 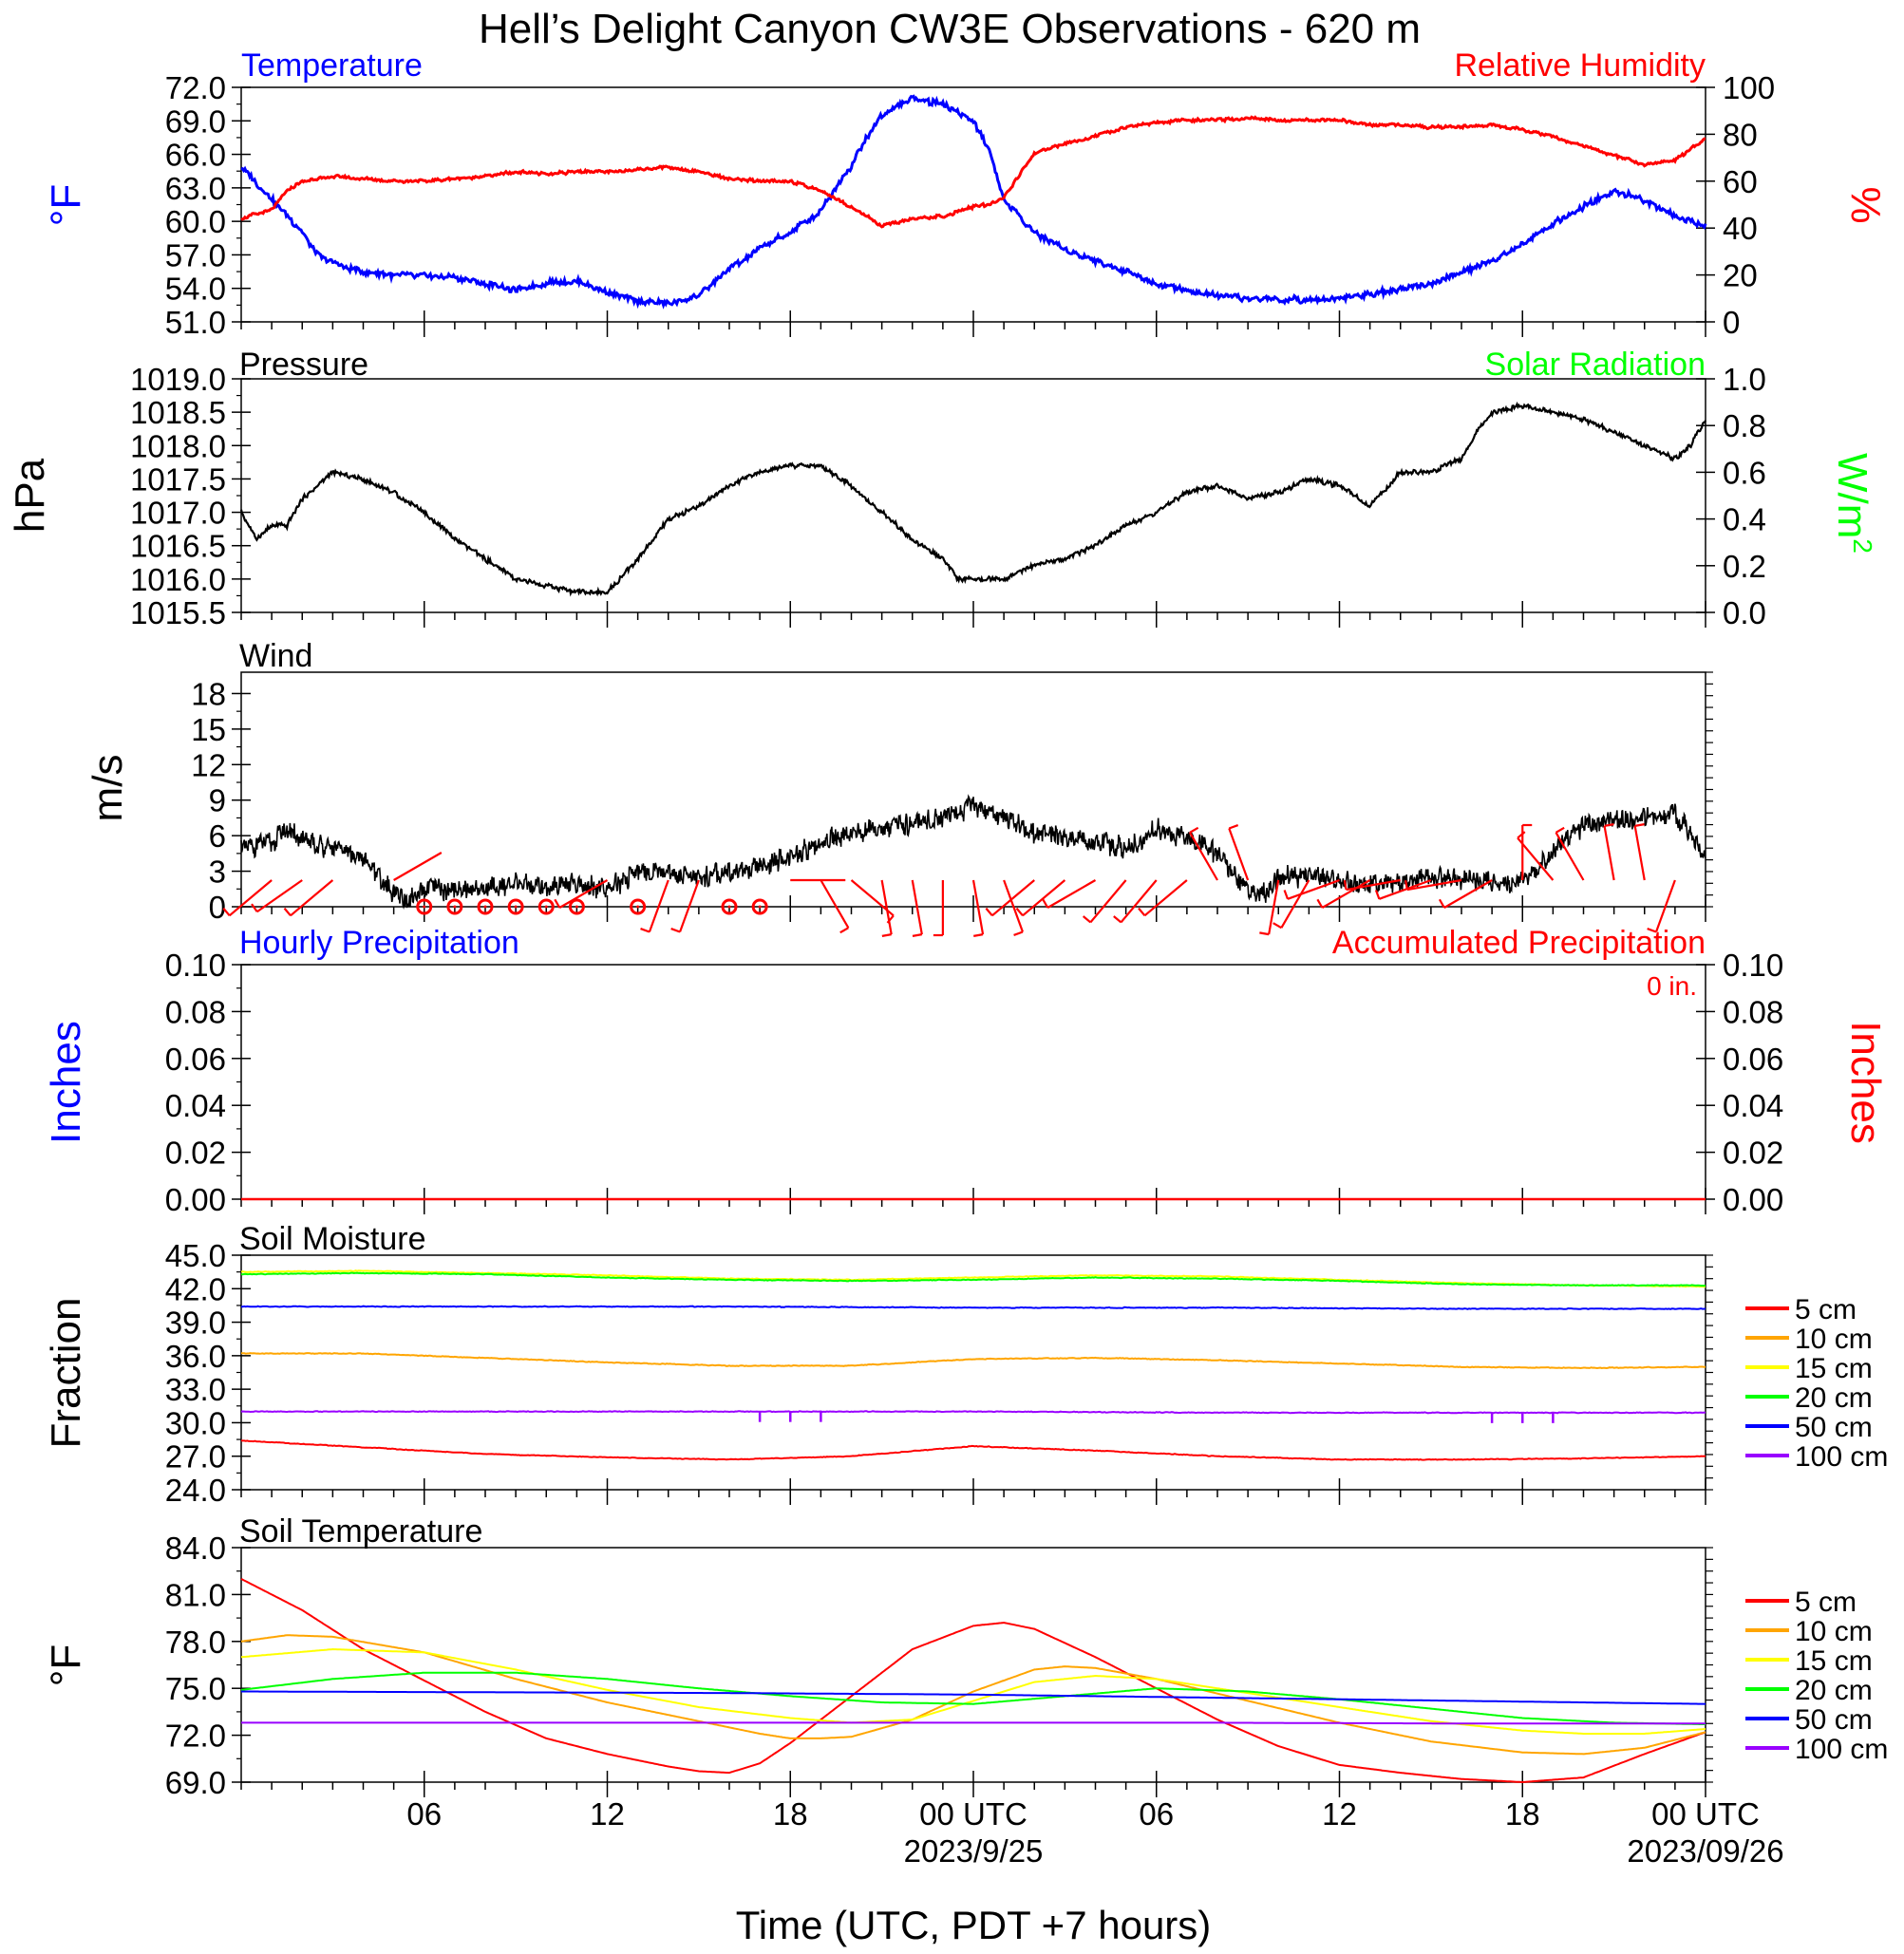 I want to click on solar-title: Solar Radiation, so click(x=1596, y=365).